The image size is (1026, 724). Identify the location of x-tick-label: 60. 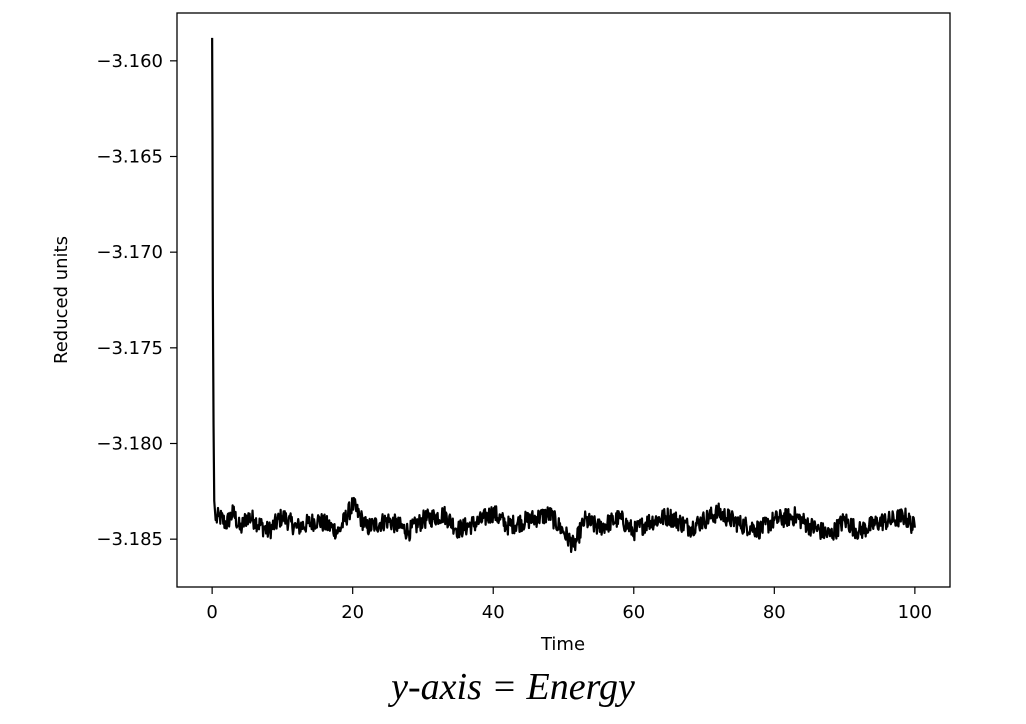
(633, 612).